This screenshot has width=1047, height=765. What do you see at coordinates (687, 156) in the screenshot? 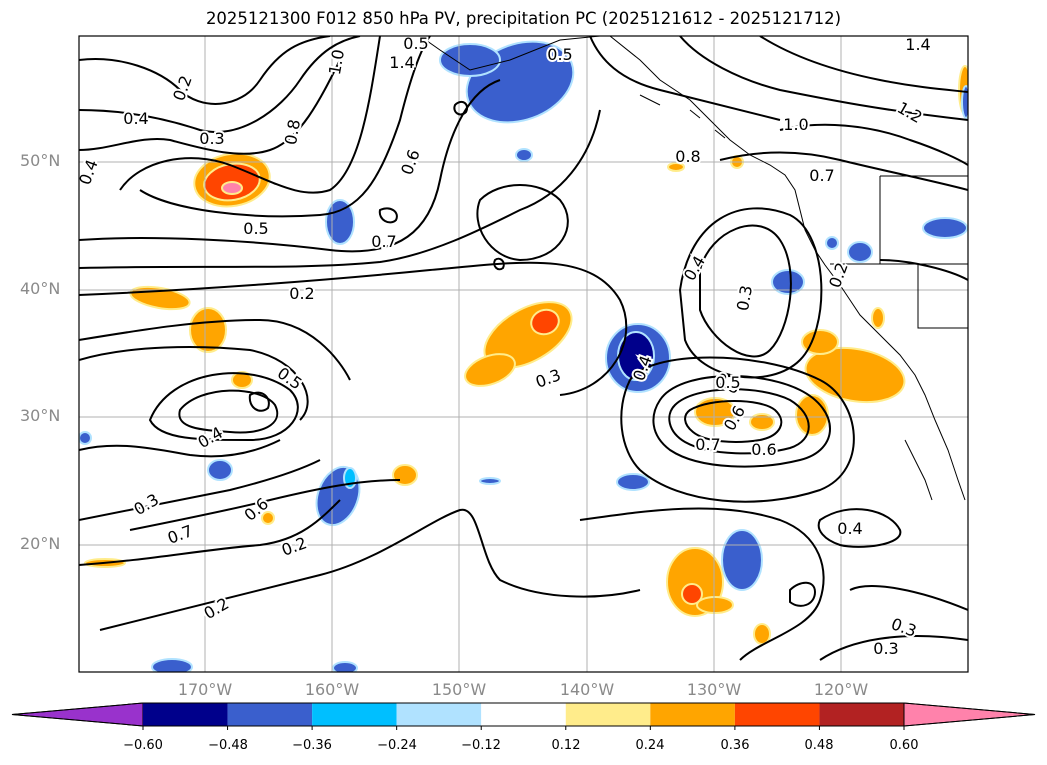
I see `contour-label: 0.8` at bounding box center [687, 156].